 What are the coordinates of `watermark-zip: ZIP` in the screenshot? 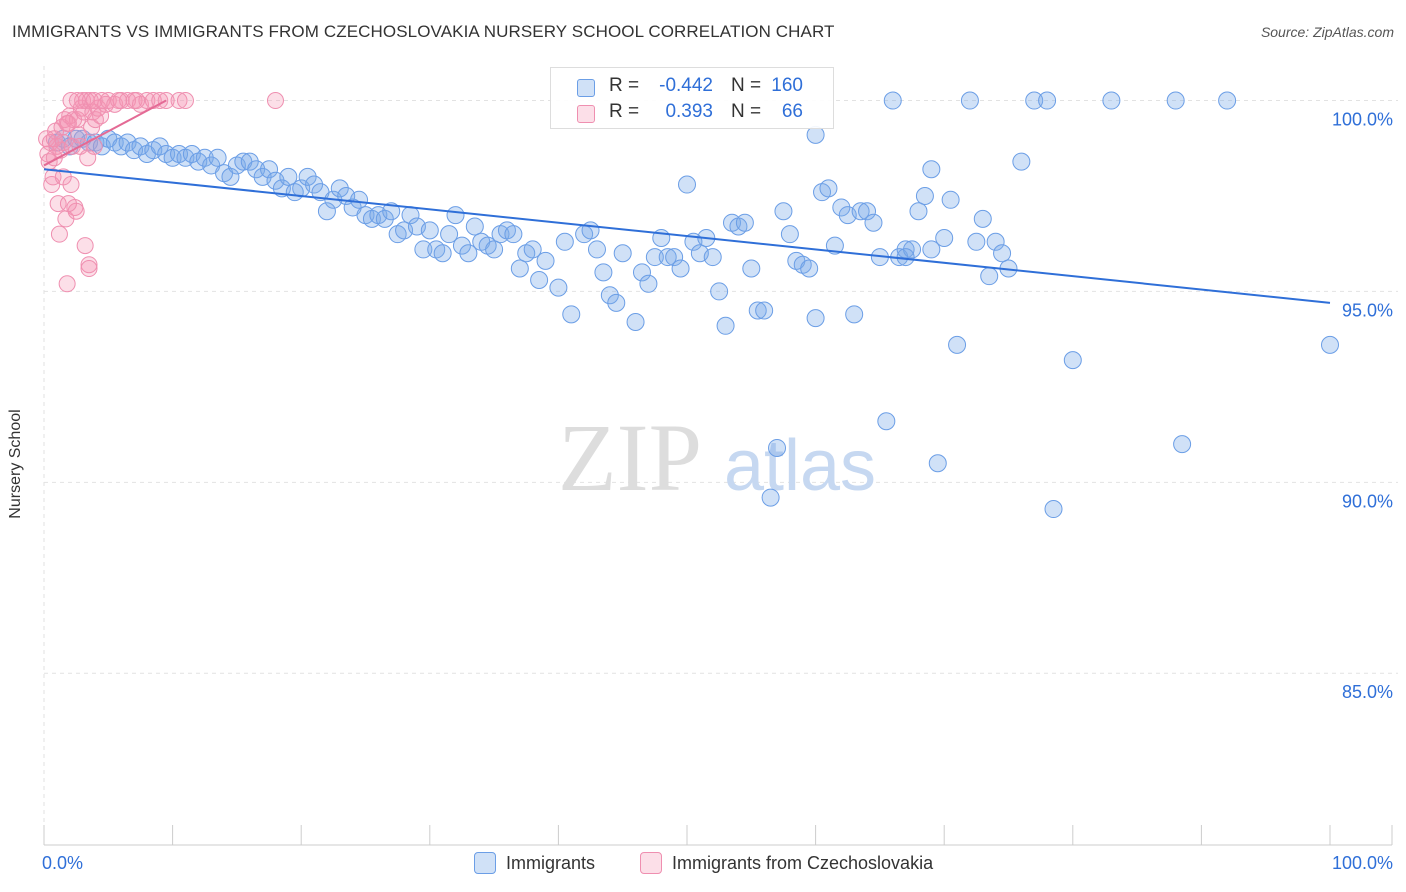 It's located at (630, 457).